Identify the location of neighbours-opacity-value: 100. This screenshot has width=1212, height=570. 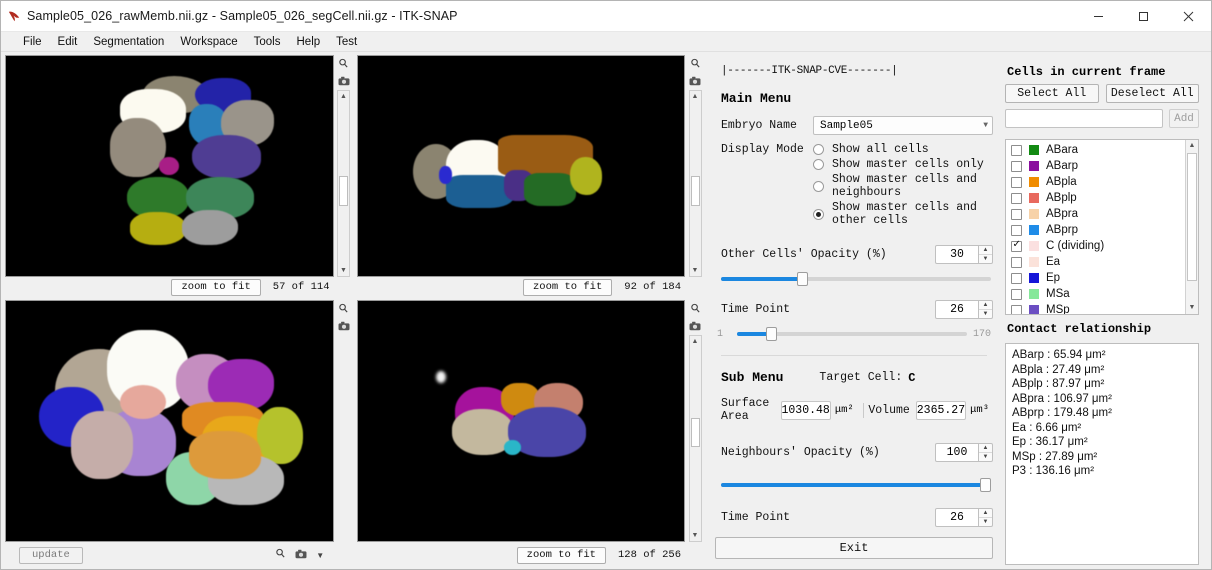
(957, 452).